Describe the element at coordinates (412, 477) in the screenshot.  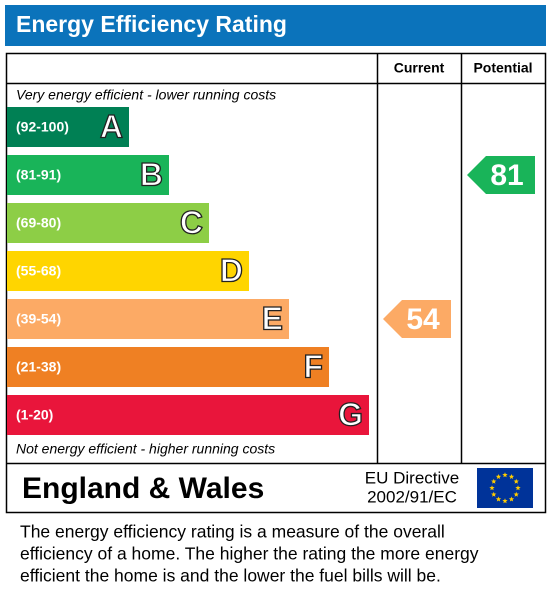
I see `directive: EU Directive` at that location.